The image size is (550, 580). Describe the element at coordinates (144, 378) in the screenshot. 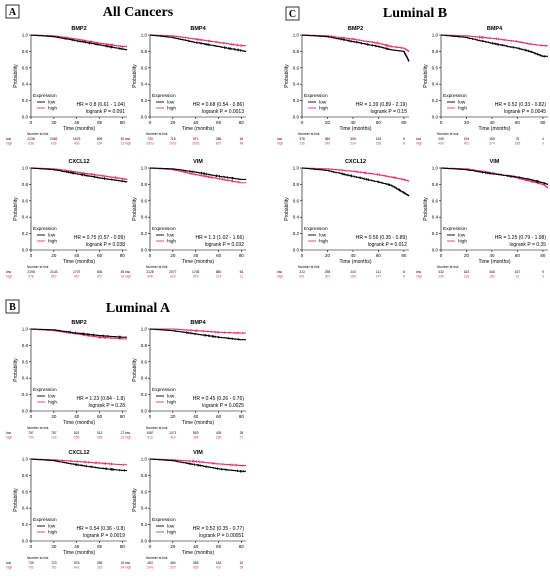

I see `y-tick-label: 0.4` at that location.